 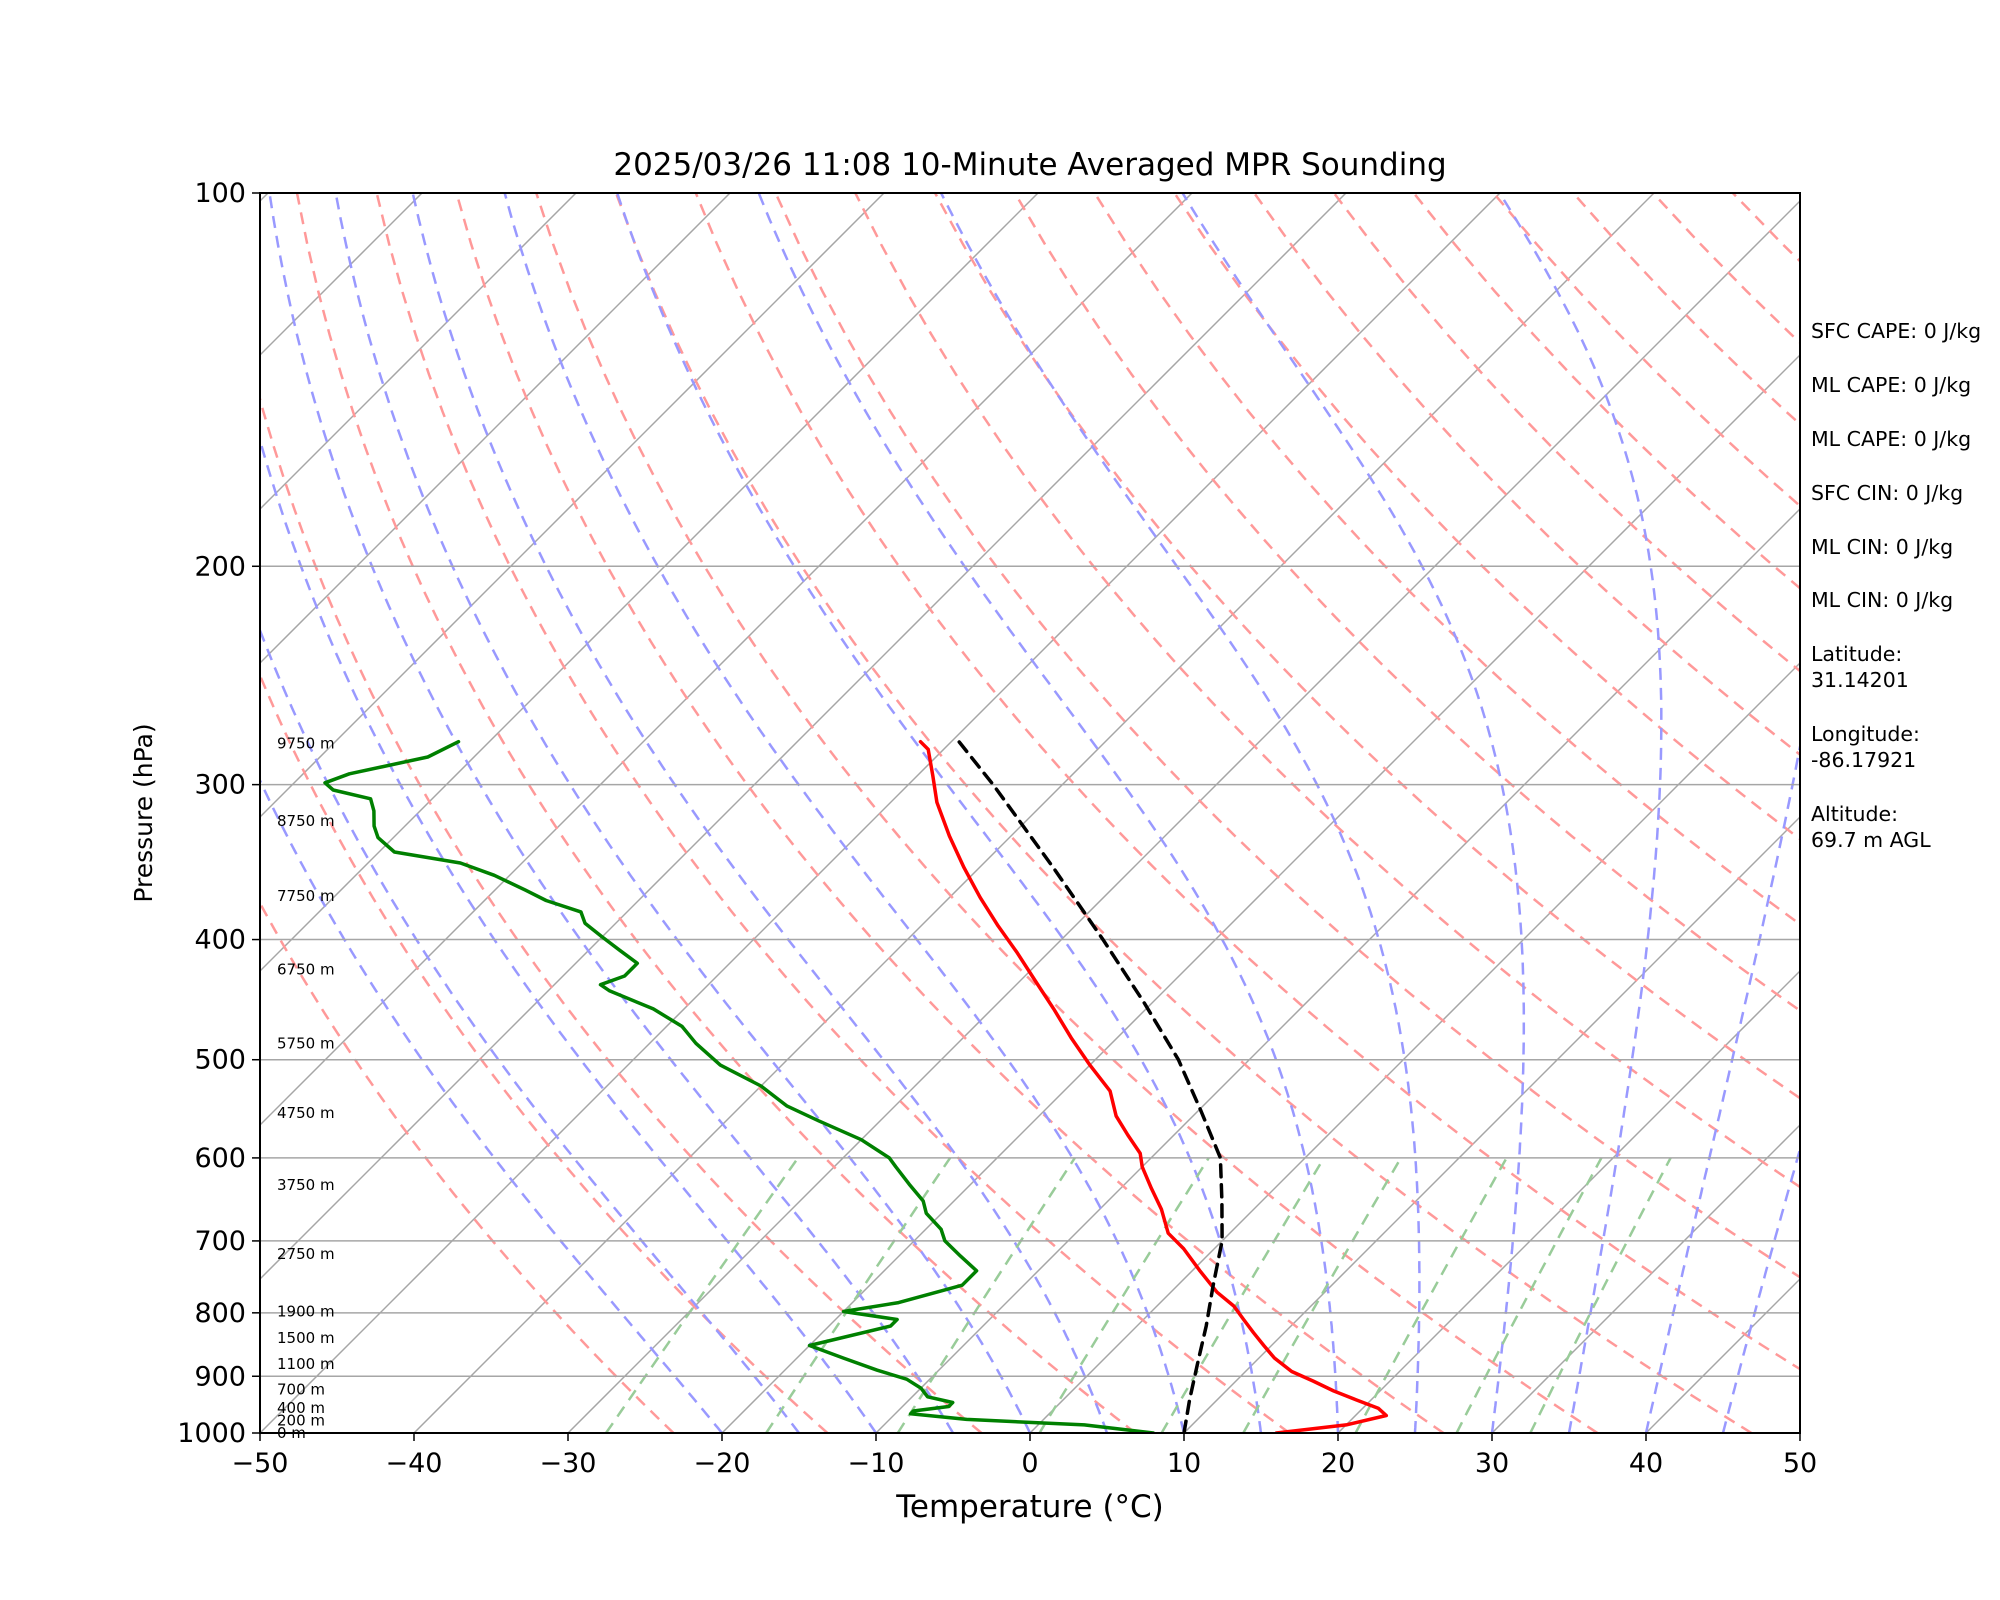 What do you see at coordinates (1896, 331) in the screenshot?
I see `info-text: SFC CAPE: 0 J/kg` at bounding box center [1896, 331].